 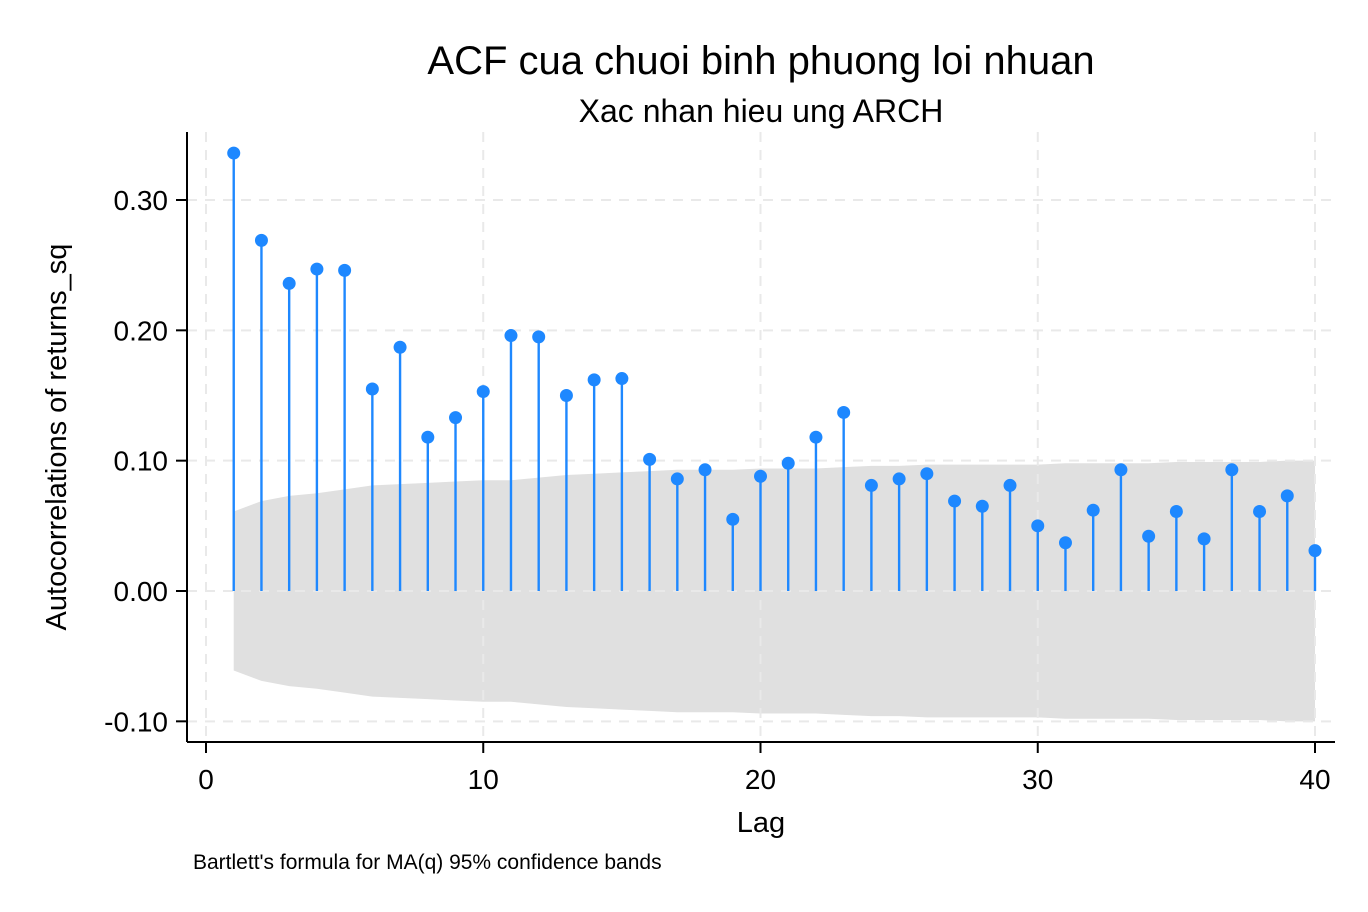 What do you see at coordinates (1037, 779) in the screenshot?
I see `x-tick-label-3: 30` at bounding box center [1037, 779].